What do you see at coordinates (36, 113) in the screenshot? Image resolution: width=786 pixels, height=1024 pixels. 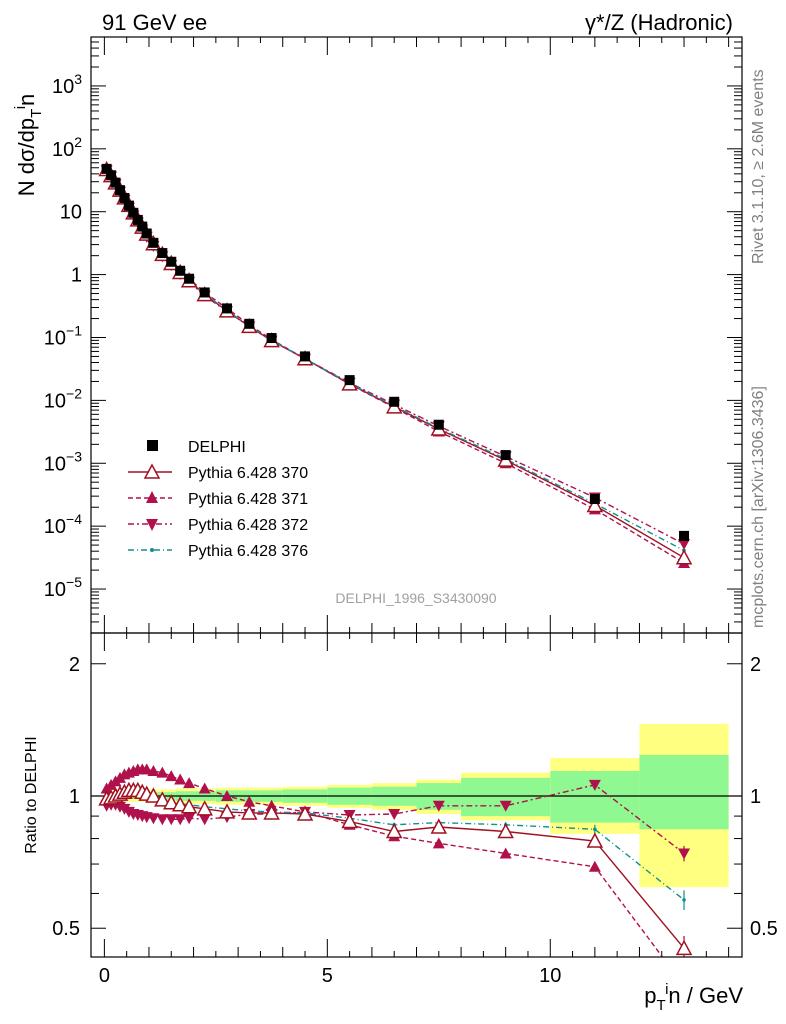 I see `main-y-label-sub: T` at bounding box center [36, 113].